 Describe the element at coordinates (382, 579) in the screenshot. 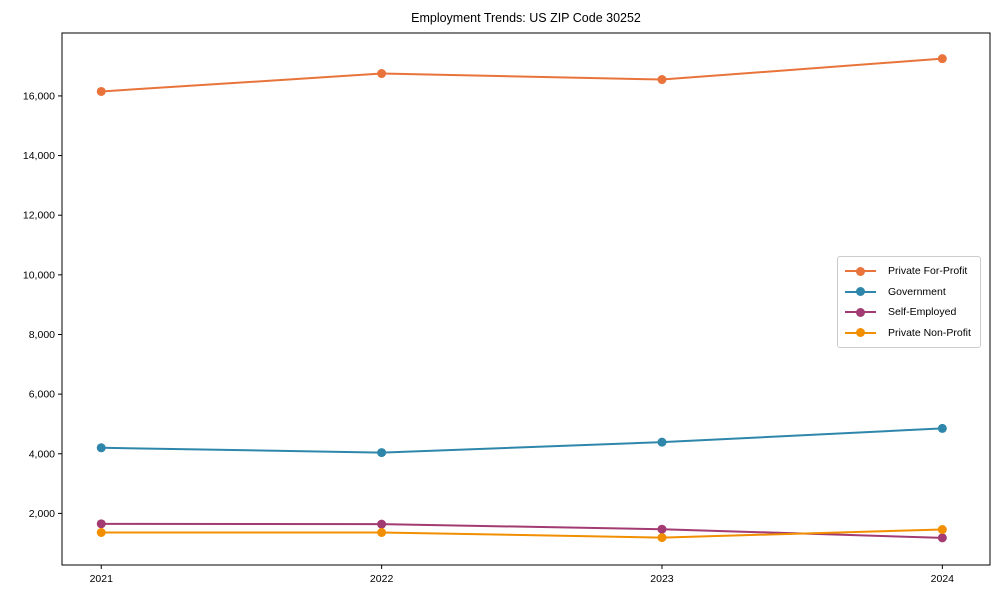

I see `x-tick-label: 2022` at that location.